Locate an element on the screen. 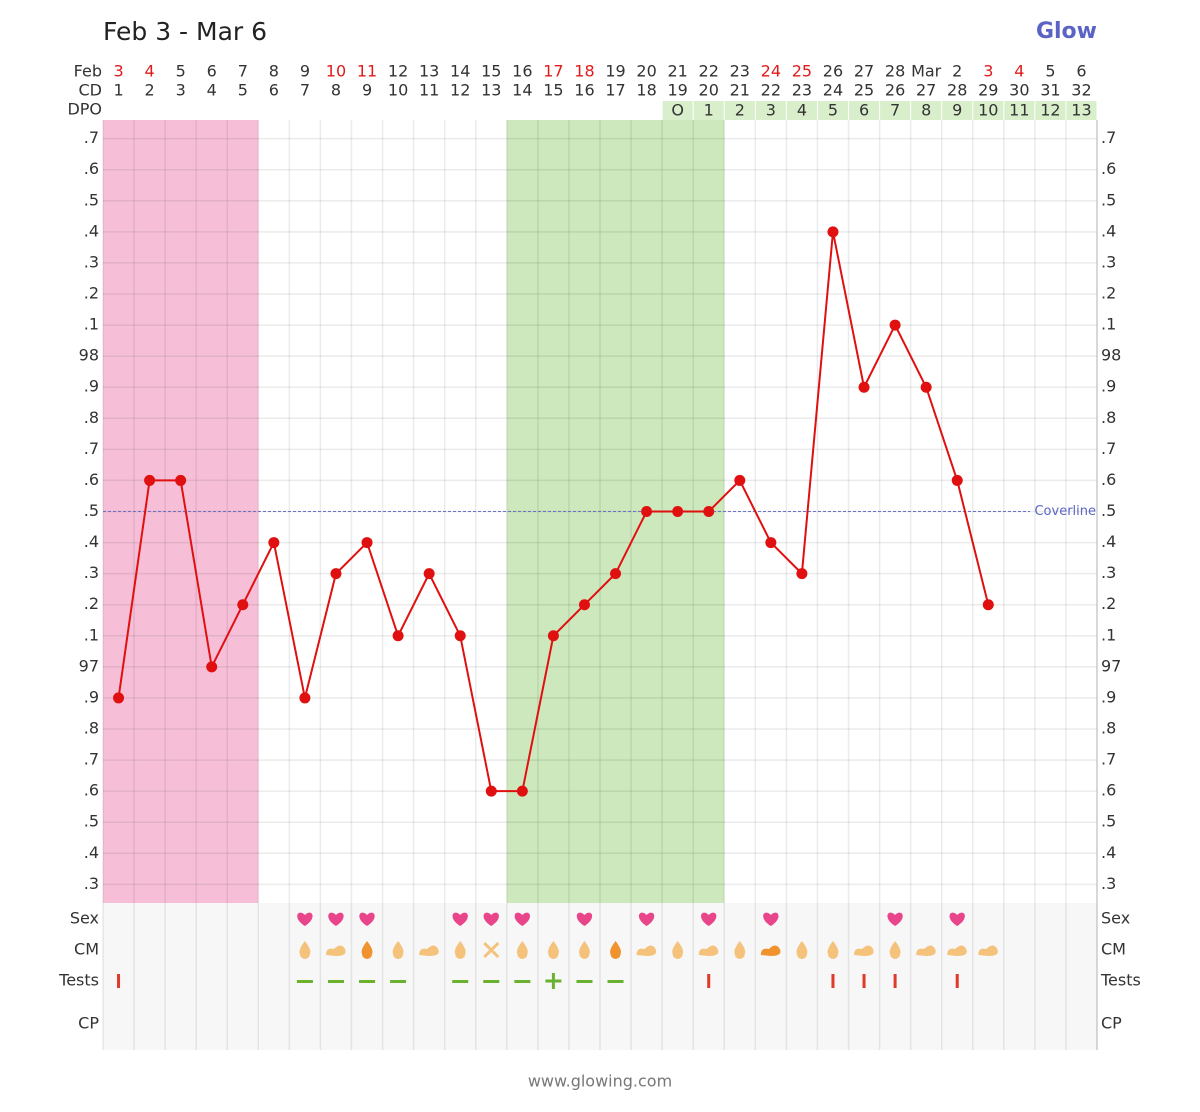 The height and width of the screenshot is (1112, 1200). tracking-label: Tests is located at coordinates (78, 980).